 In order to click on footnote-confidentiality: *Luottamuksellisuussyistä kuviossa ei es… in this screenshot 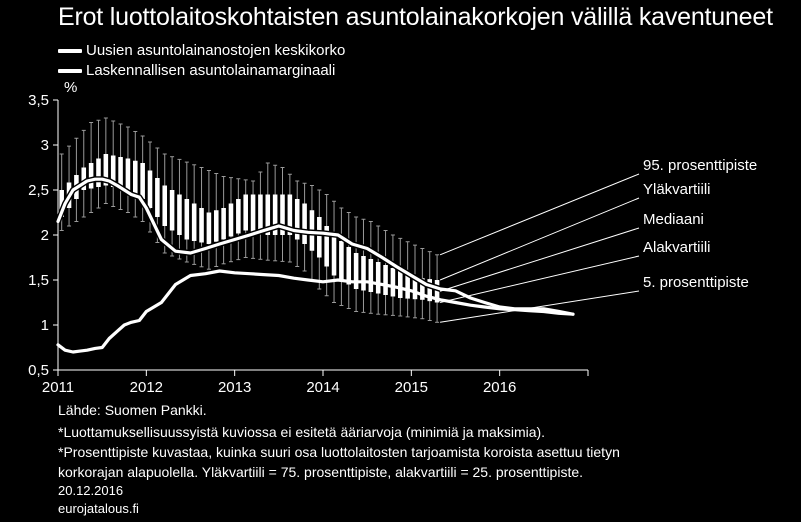, I will do `click(302, 432)`.